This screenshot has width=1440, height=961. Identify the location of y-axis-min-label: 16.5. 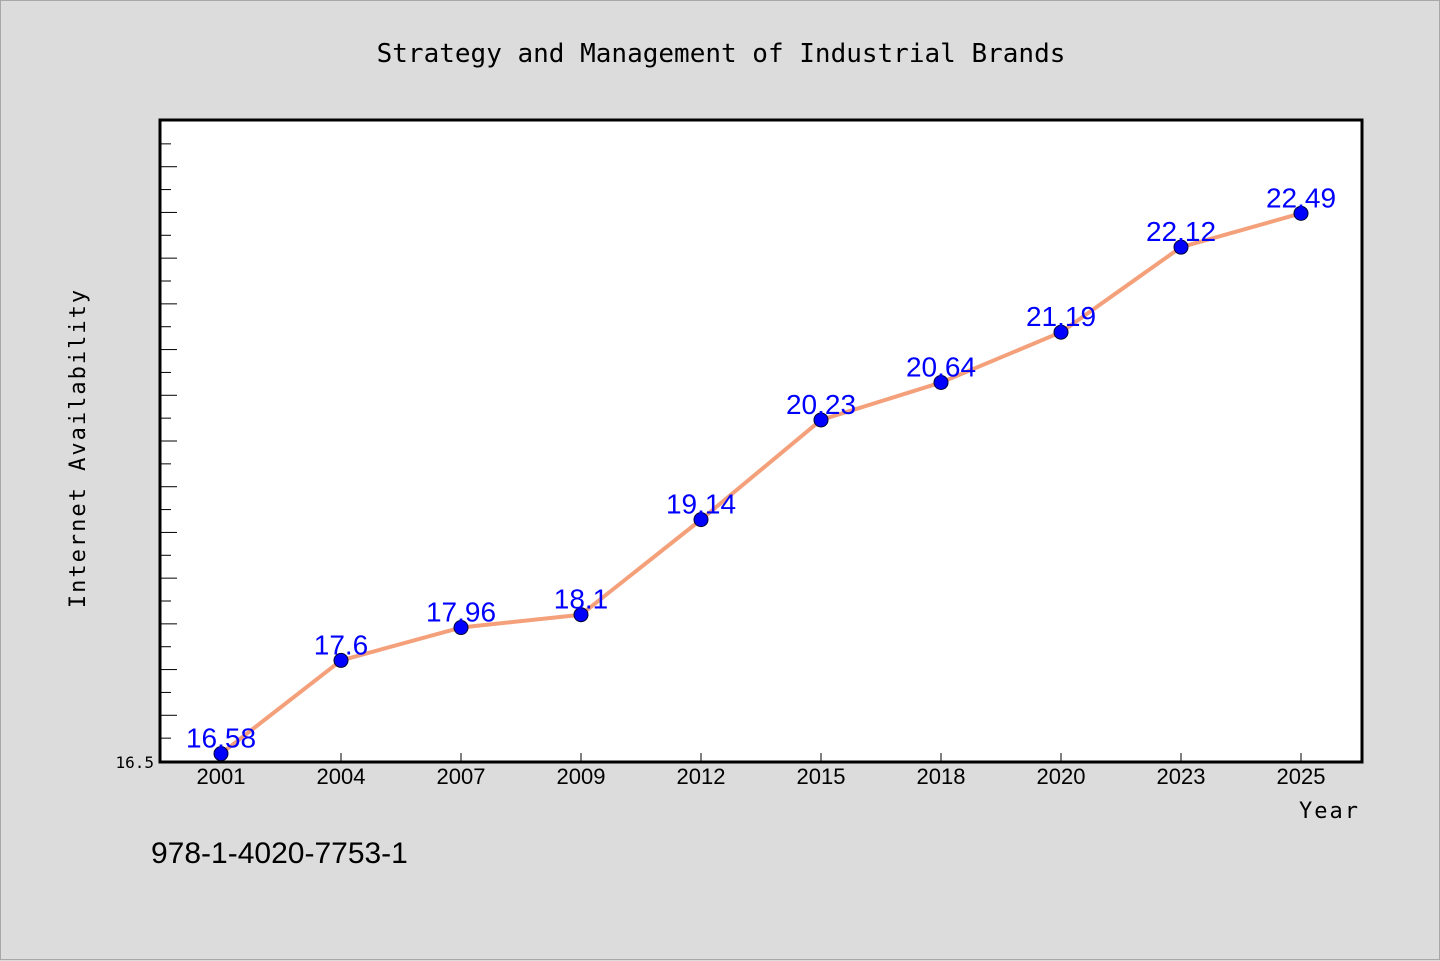
(134, 762).